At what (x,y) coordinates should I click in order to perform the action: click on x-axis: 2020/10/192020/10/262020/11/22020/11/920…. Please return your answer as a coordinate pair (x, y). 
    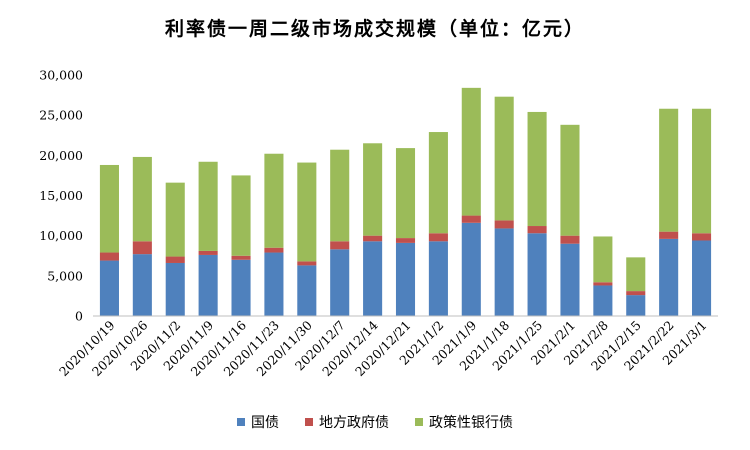
    Looking at the image, I should click on (387, 347).